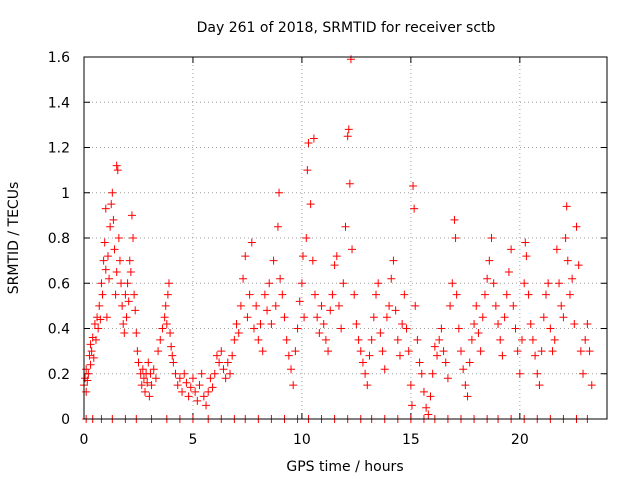 Image resolution: width=640 pixels, height=485 pixels. Describe the element at coordinates (59, 58) in the screenshot. I see `y-tick-label: 1.6` at that location.